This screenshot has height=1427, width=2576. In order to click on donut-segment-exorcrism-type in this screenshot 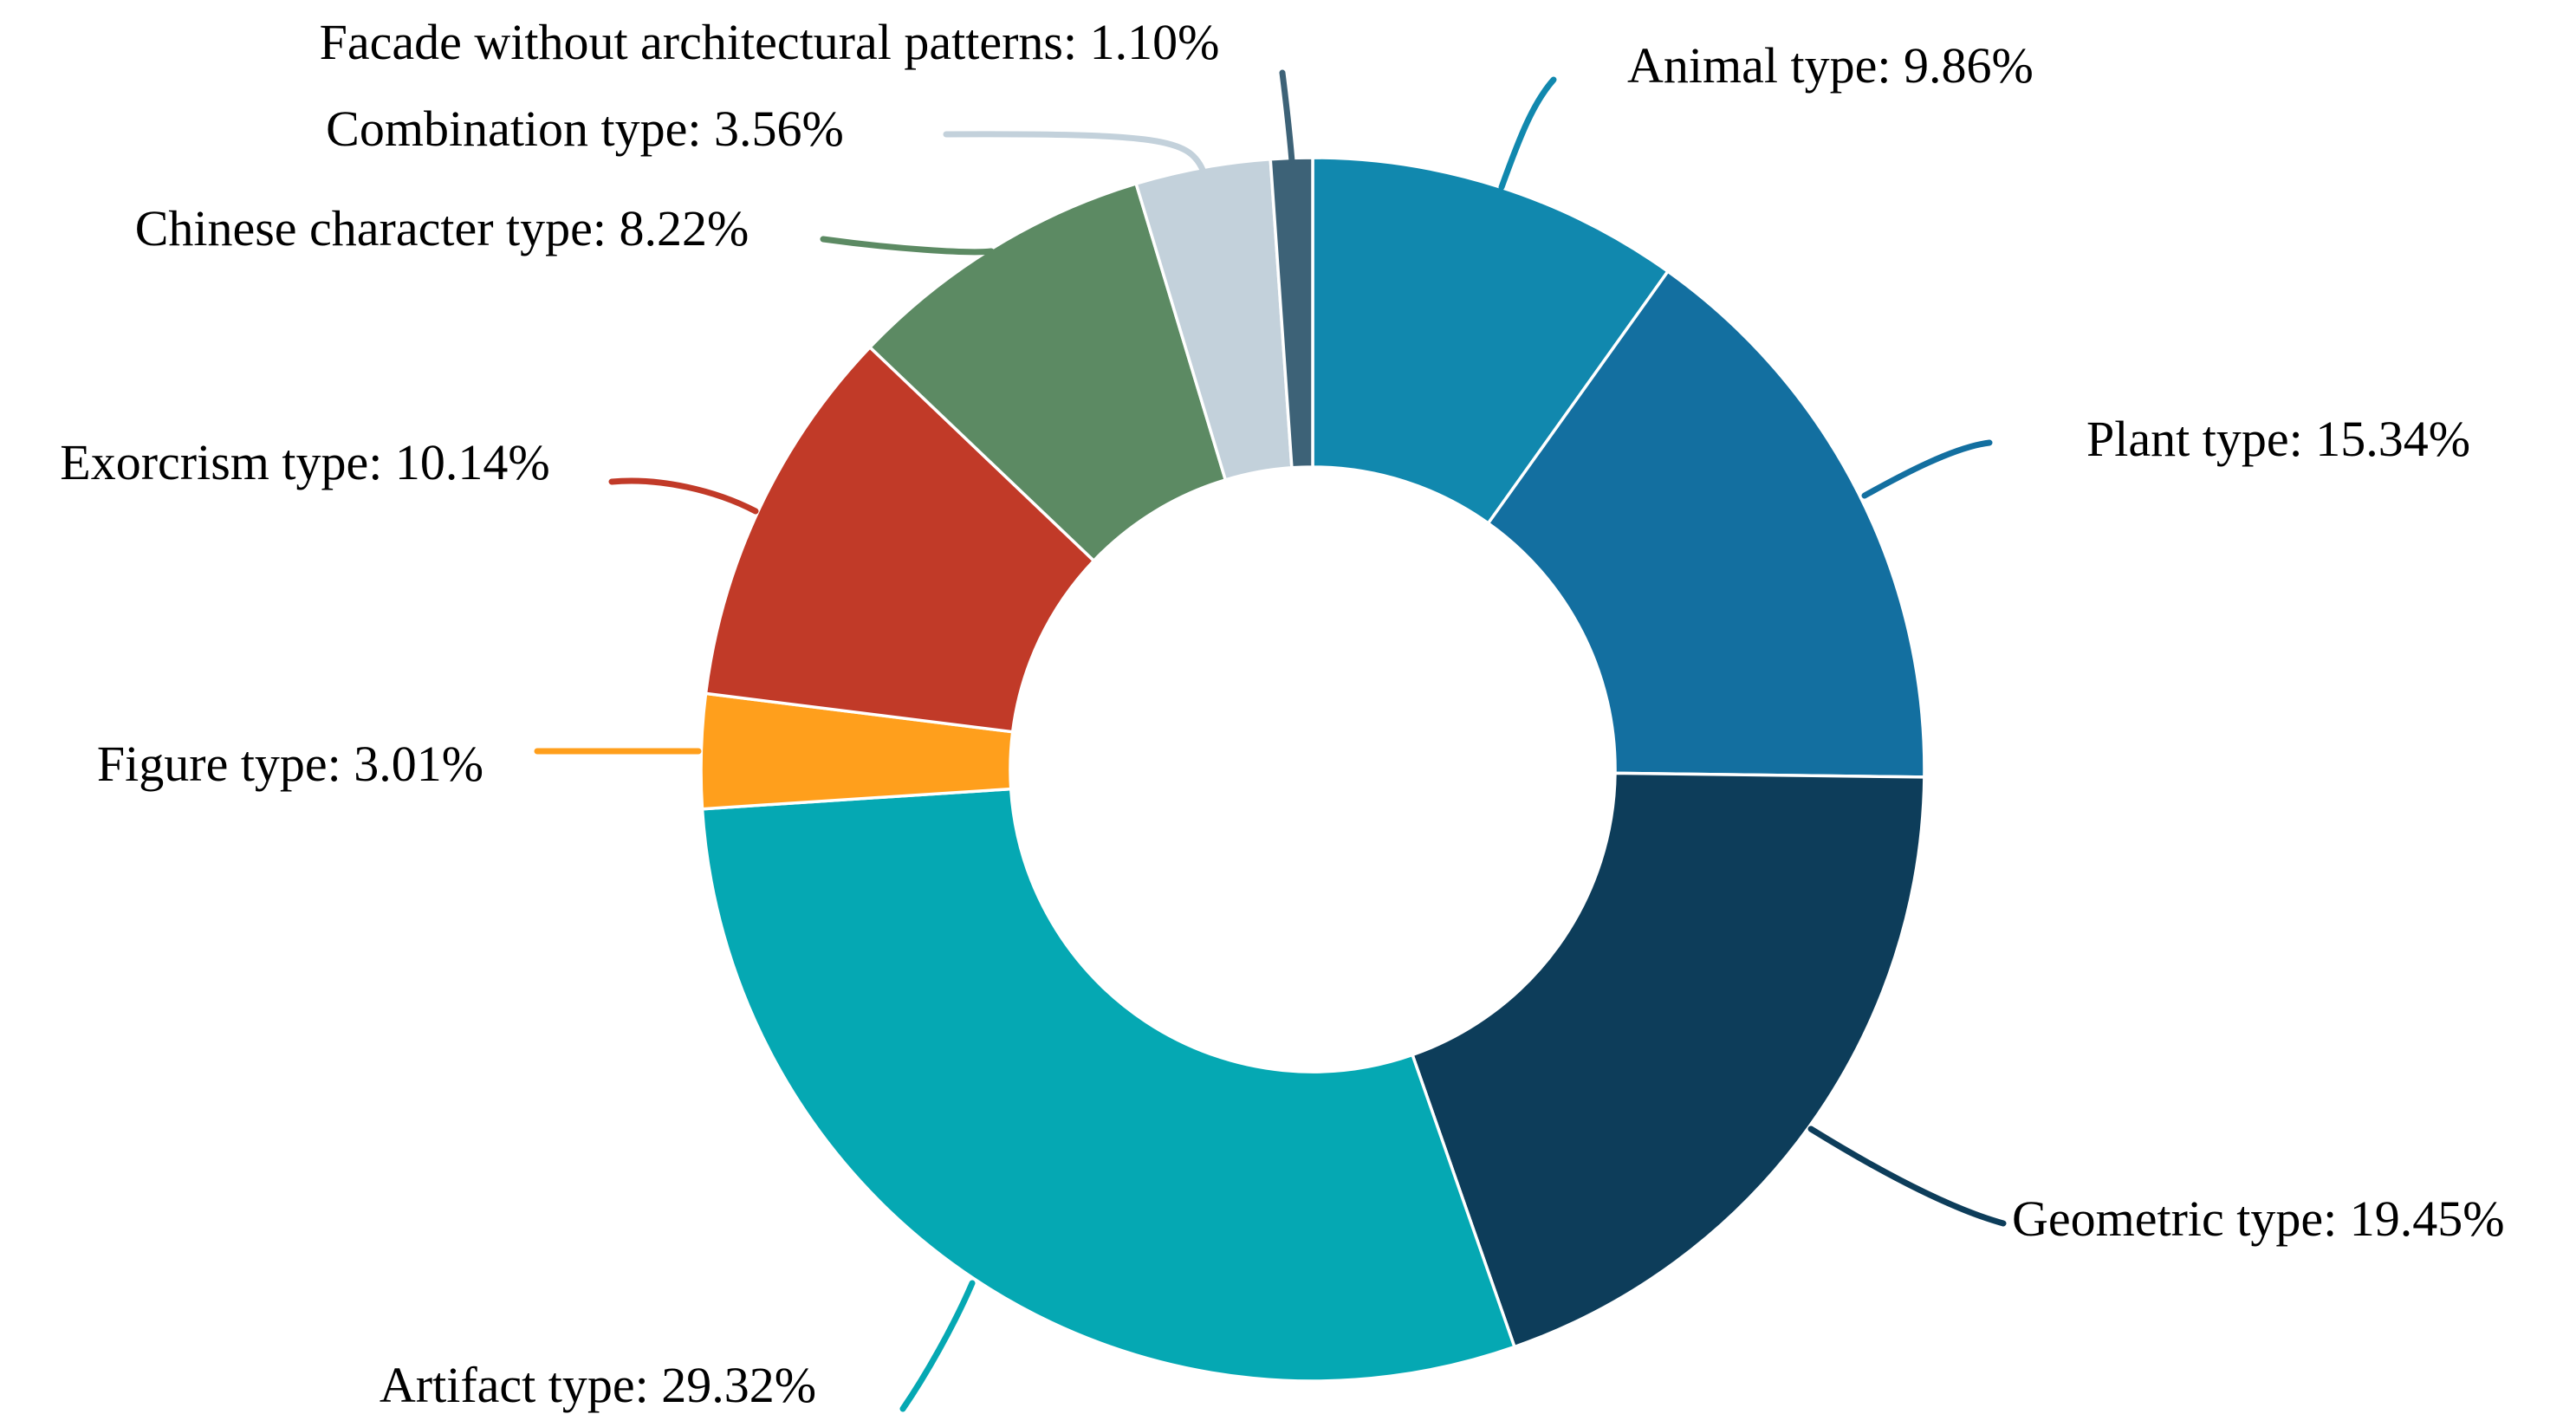, I will do `click(900, 540)`.